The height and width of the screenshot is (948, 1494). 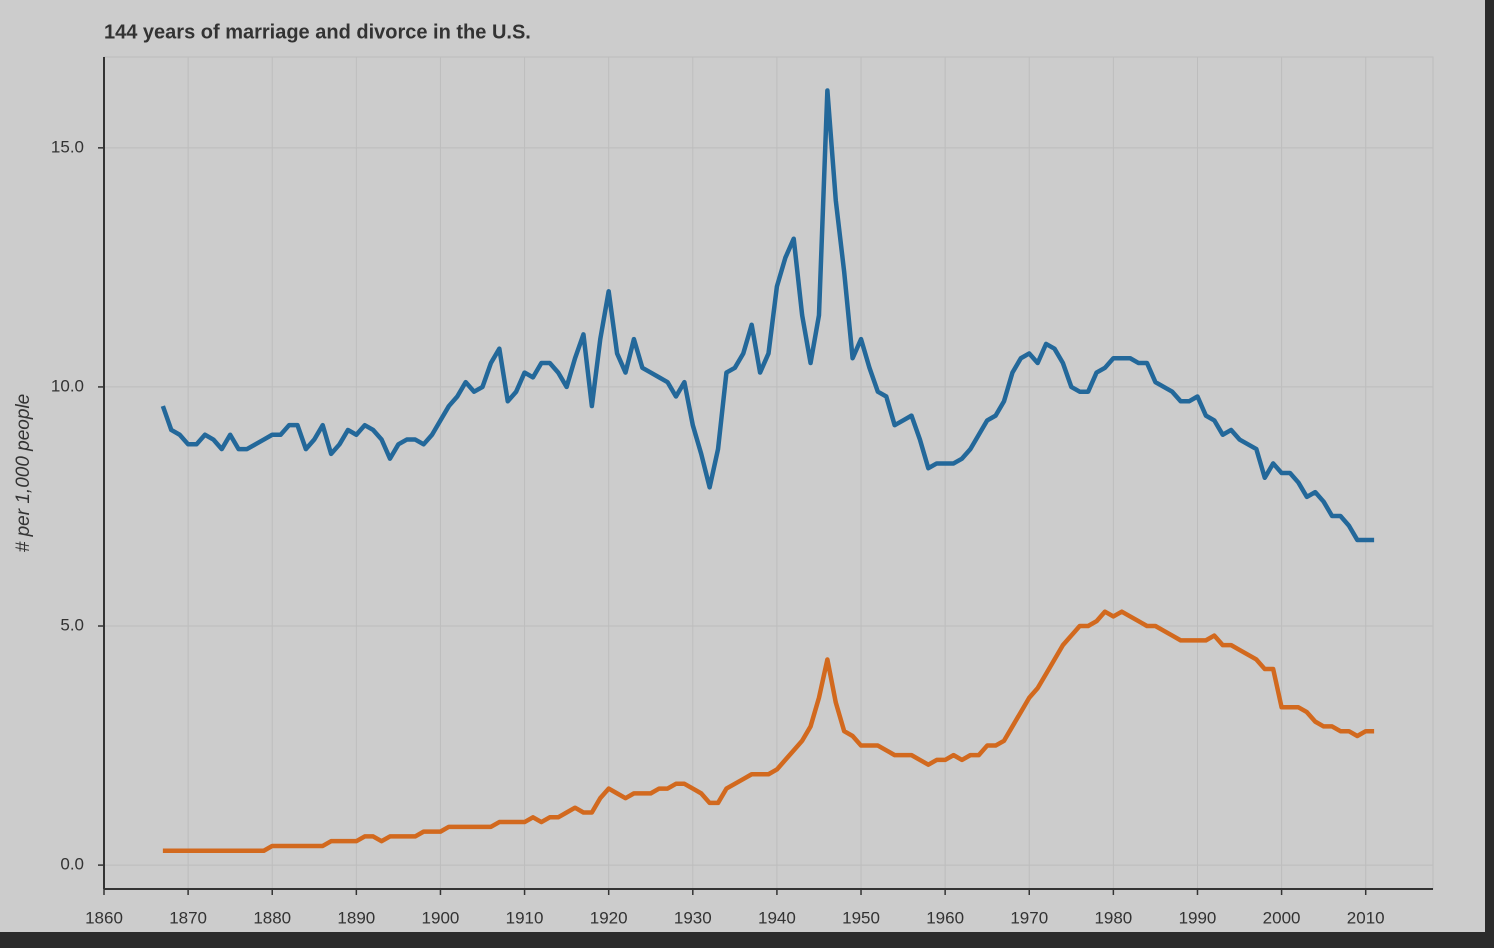 What do you see at coordinates (1282, 917) in the screenshot?
I see `x-tick-label: 2000` at bounding box center [1282, 917].